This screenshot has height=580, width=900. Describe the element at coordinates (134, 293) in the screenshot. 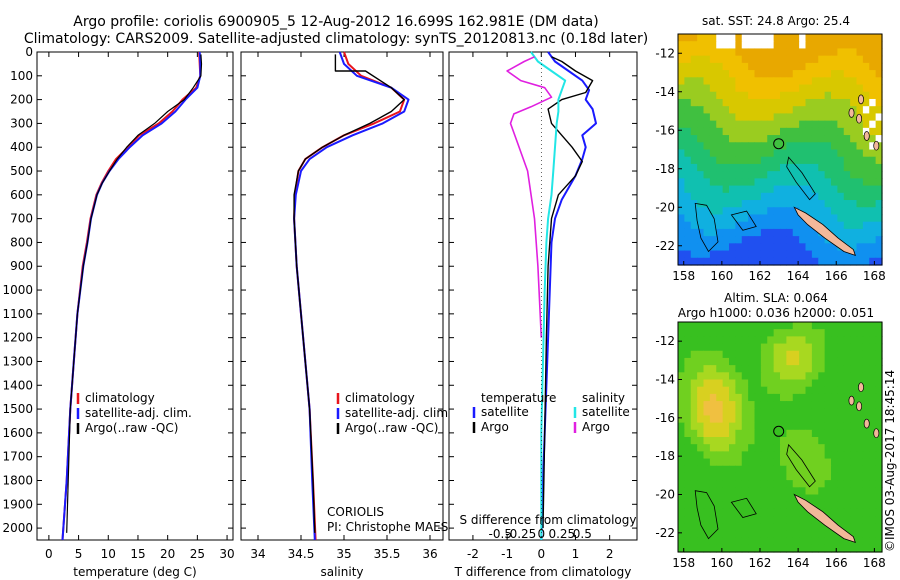

I see `series-line` at that location.